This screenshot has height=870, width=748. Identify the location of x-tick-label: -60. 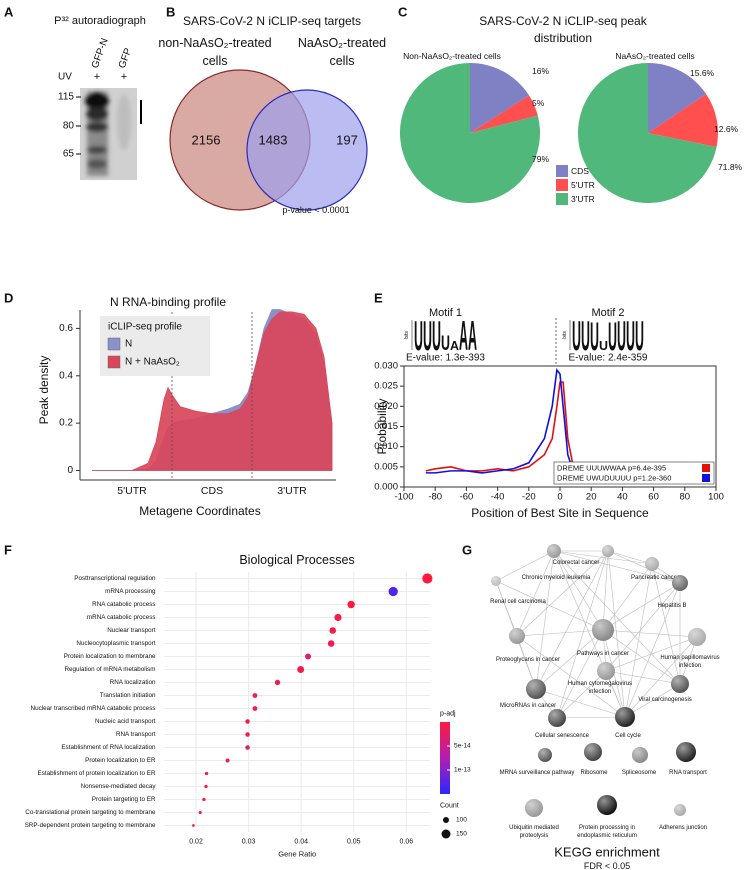
(467, 497).